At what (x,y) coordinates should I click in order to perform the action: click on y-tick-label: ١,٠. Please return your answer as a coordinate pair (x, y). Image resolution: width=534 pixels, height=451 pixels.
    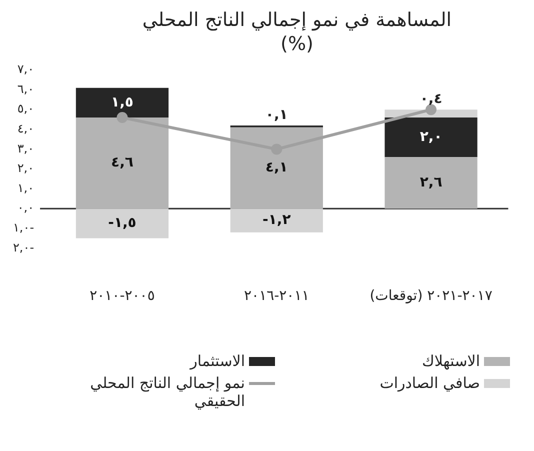
    Looking at the image, I should click on (25, 187).